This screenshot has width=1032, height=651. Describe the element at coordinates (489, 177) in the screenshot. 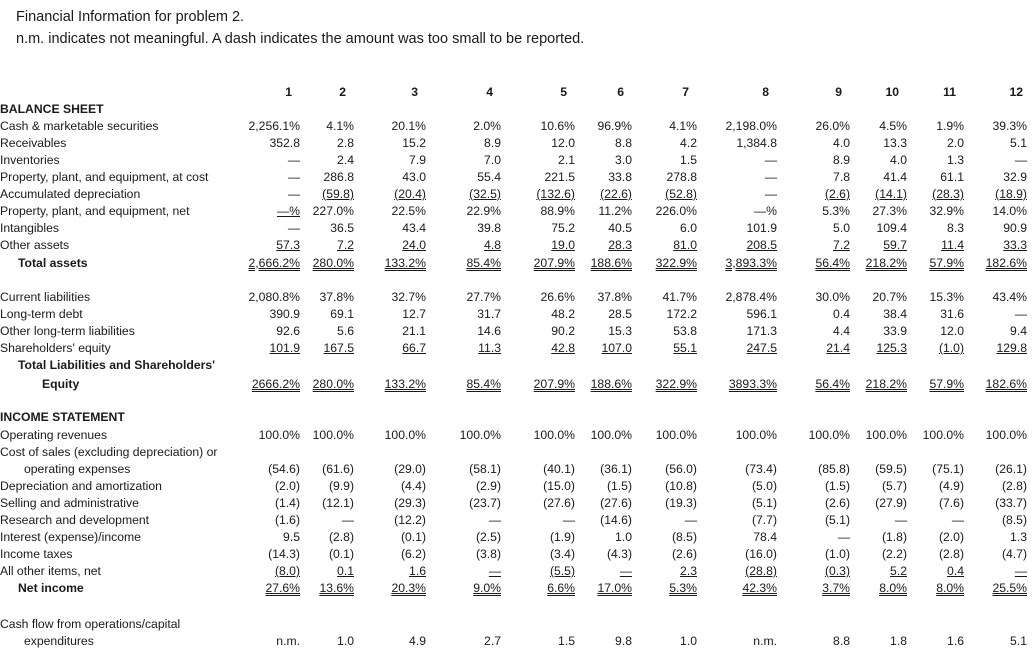

I see `table-cell: 55.4` at that location.